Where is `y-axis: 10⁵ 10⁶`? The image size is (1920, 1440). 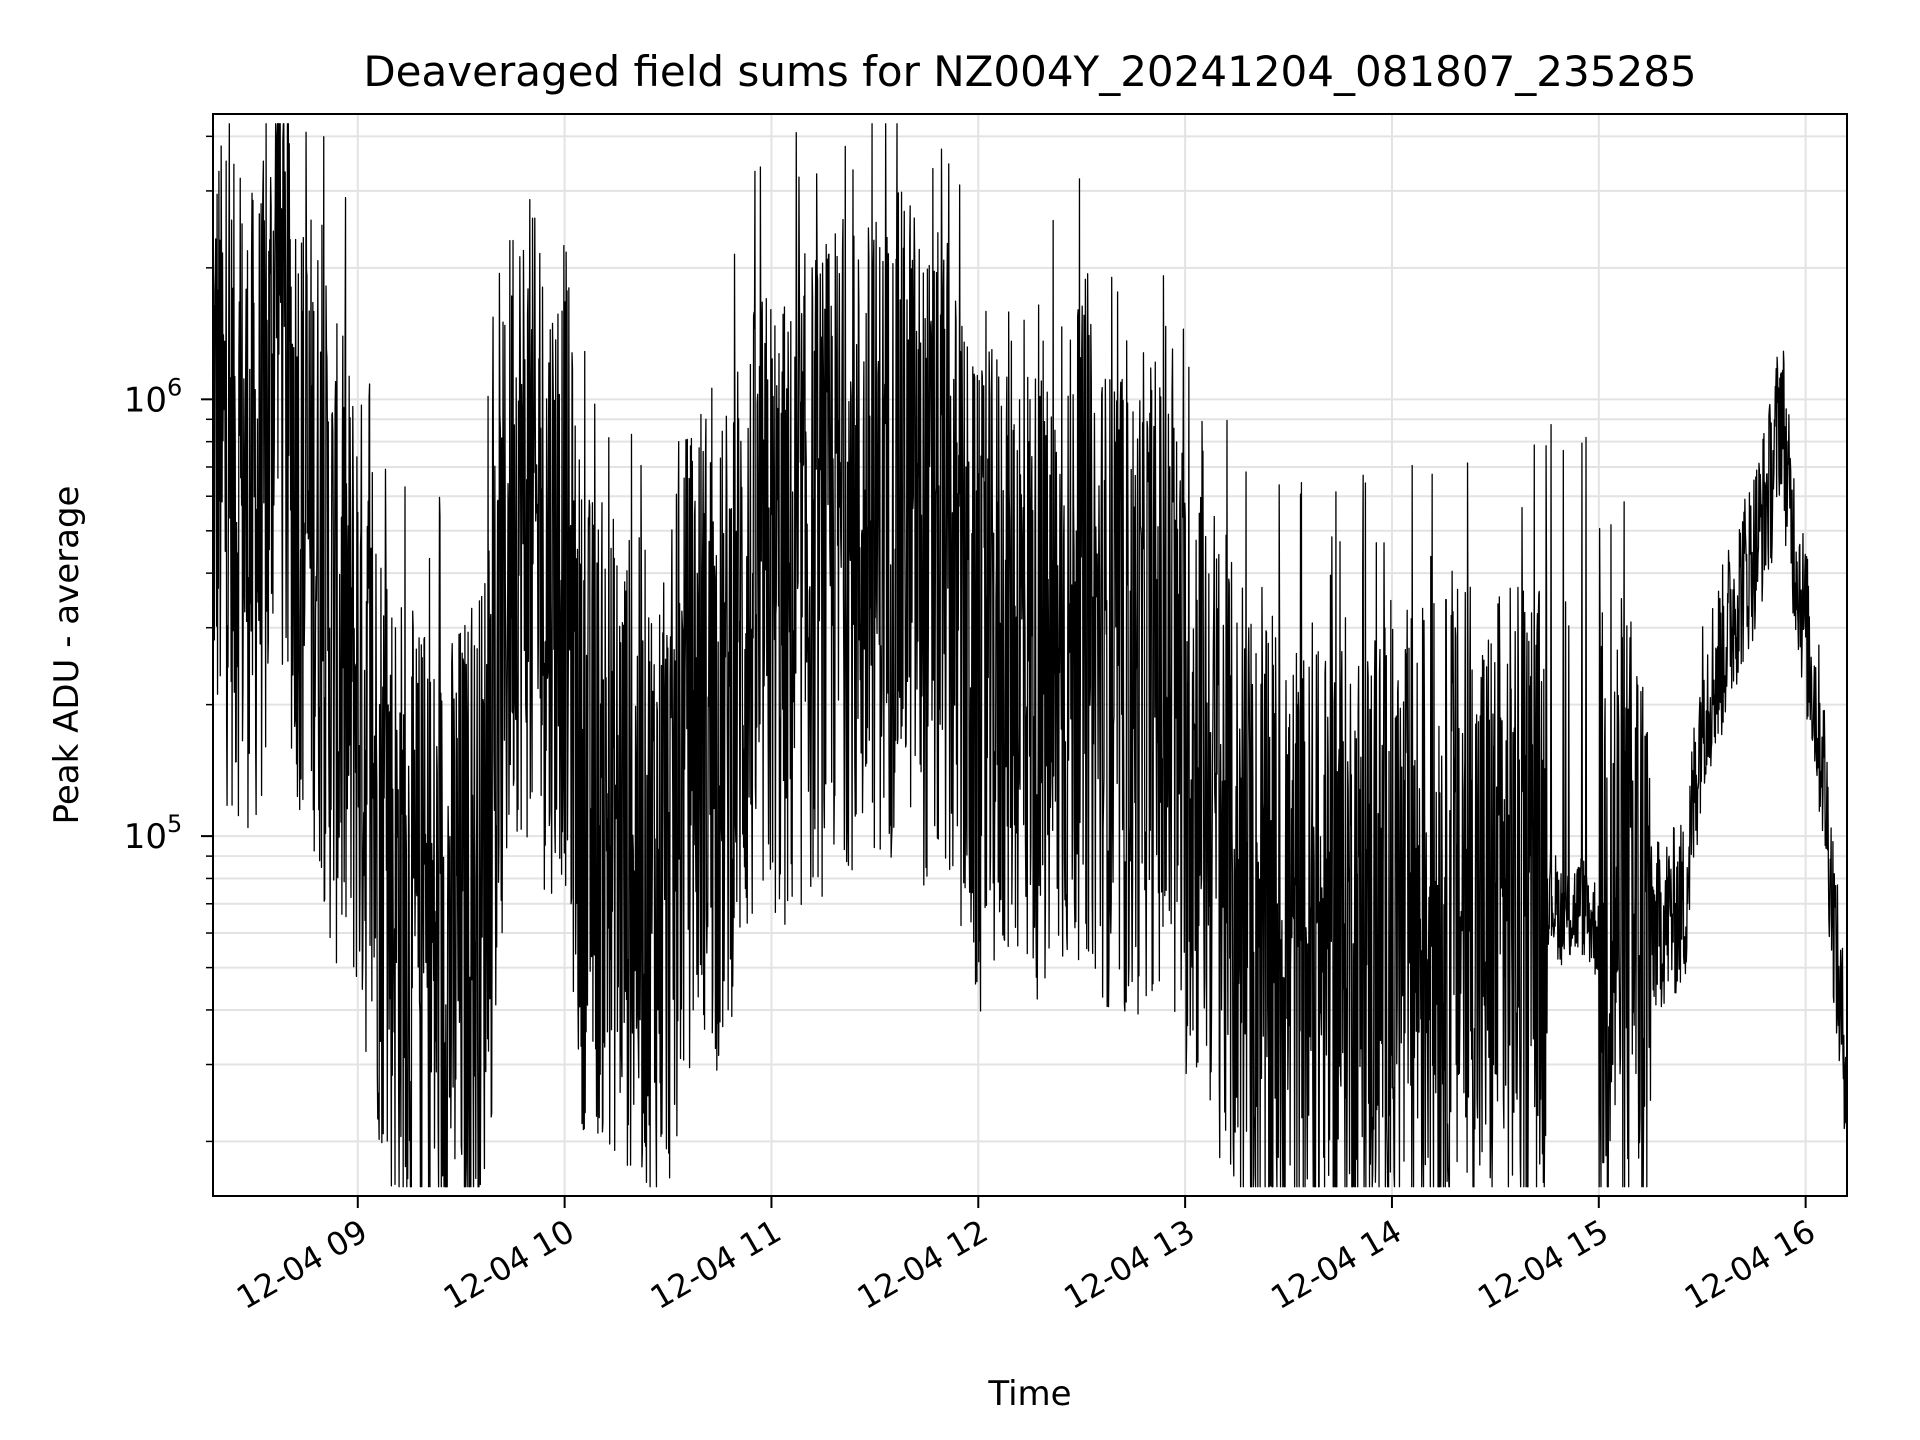 y-axis: 10⁵ 10⁶ is located at coordinates (168, 639).